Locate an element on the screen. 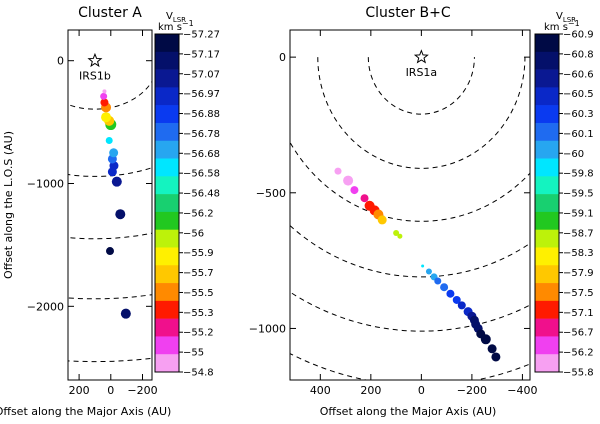 The height and width of the screenshot is (424, 600). star-label: IRS1a is located at coordinates (422, 72).